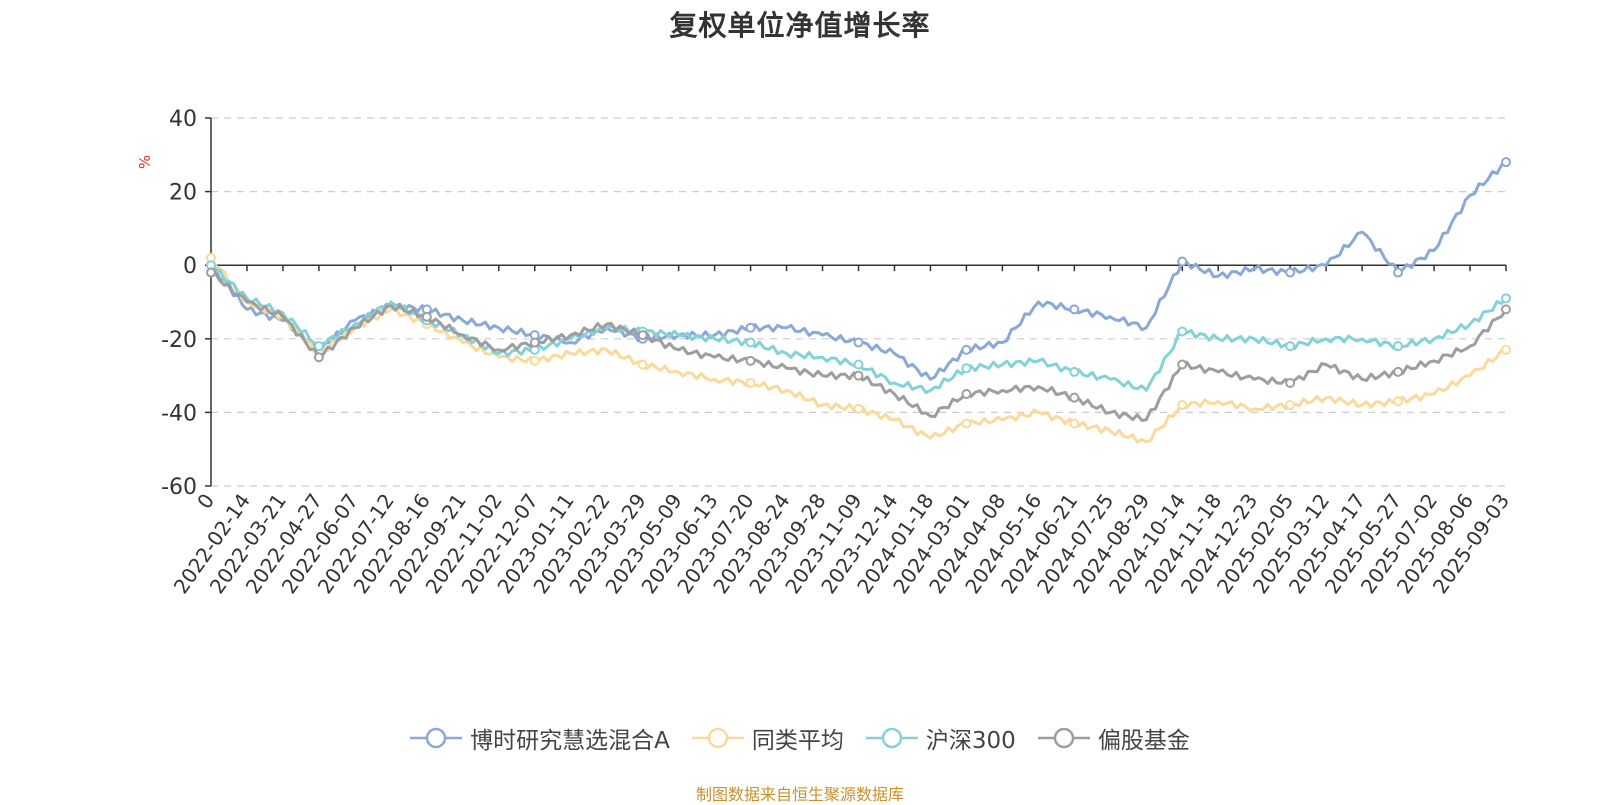 The width and height of the screenshot is (1600, 805). I want to click on legend-label: 博时研究慧选混合A, so click(570, 741).